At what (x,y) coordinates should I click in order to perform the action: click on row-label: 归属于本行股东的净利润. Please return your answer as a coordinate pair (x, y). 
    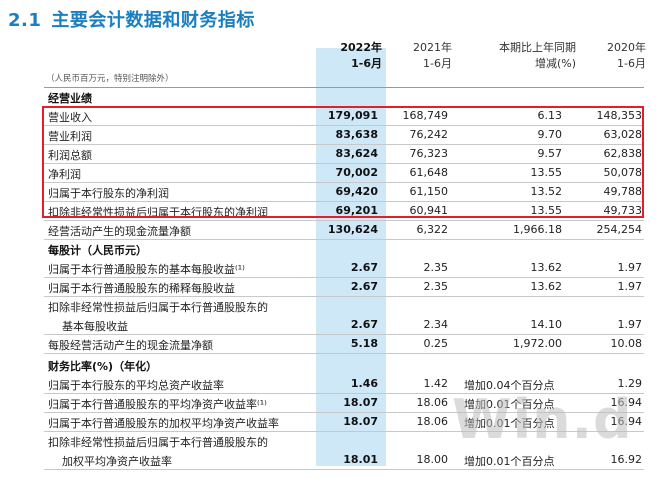
    Looking at the image, I should click on (108, 193).